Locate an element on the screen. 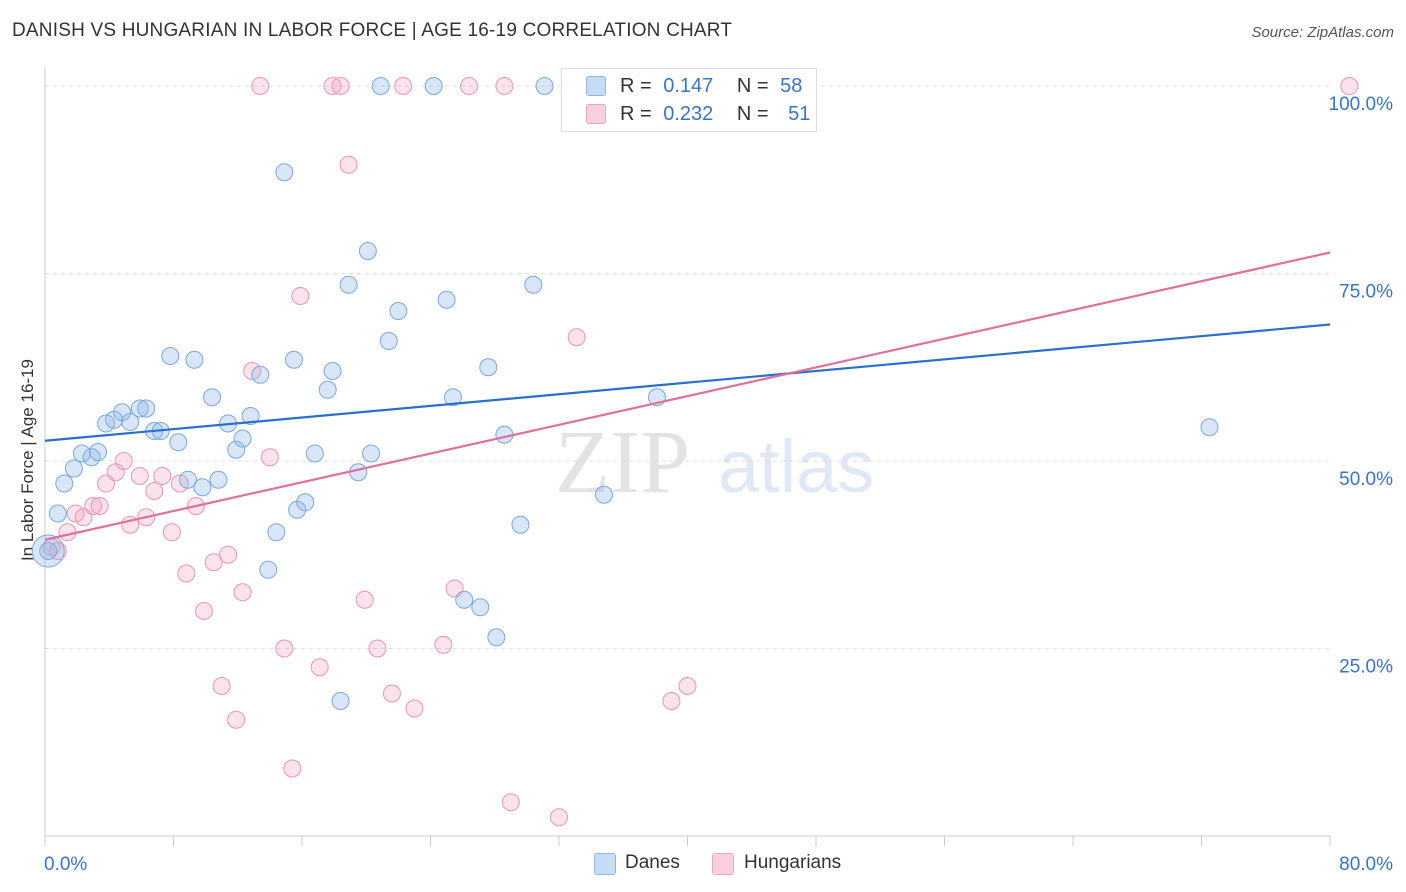 The width and height of the screenshot is (1406, 892). source-note: Source: ZipAtlas.com is located at coordinates (1322, 32).